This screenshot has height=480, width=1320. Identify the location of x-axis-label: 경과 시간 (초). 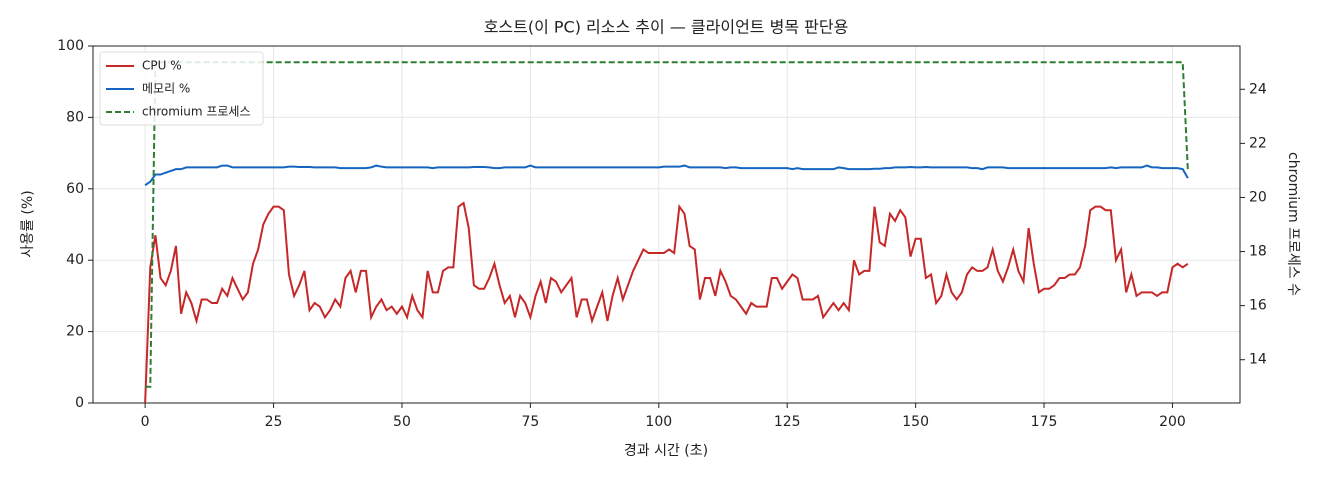
(666, 451).